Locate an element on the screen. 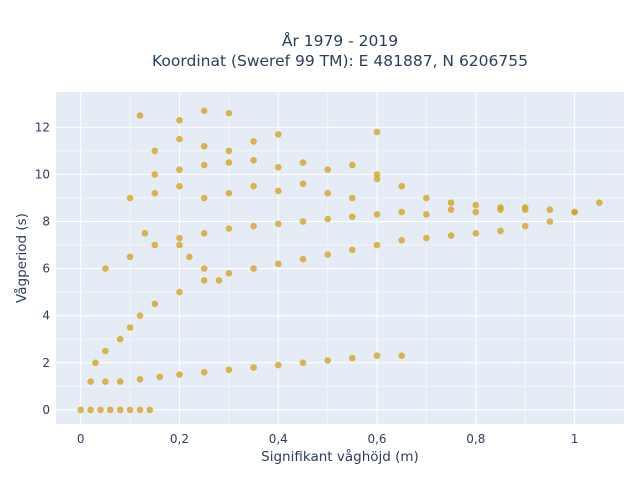  x-tick-label: 0,6 is located at coordinates (376, 439).